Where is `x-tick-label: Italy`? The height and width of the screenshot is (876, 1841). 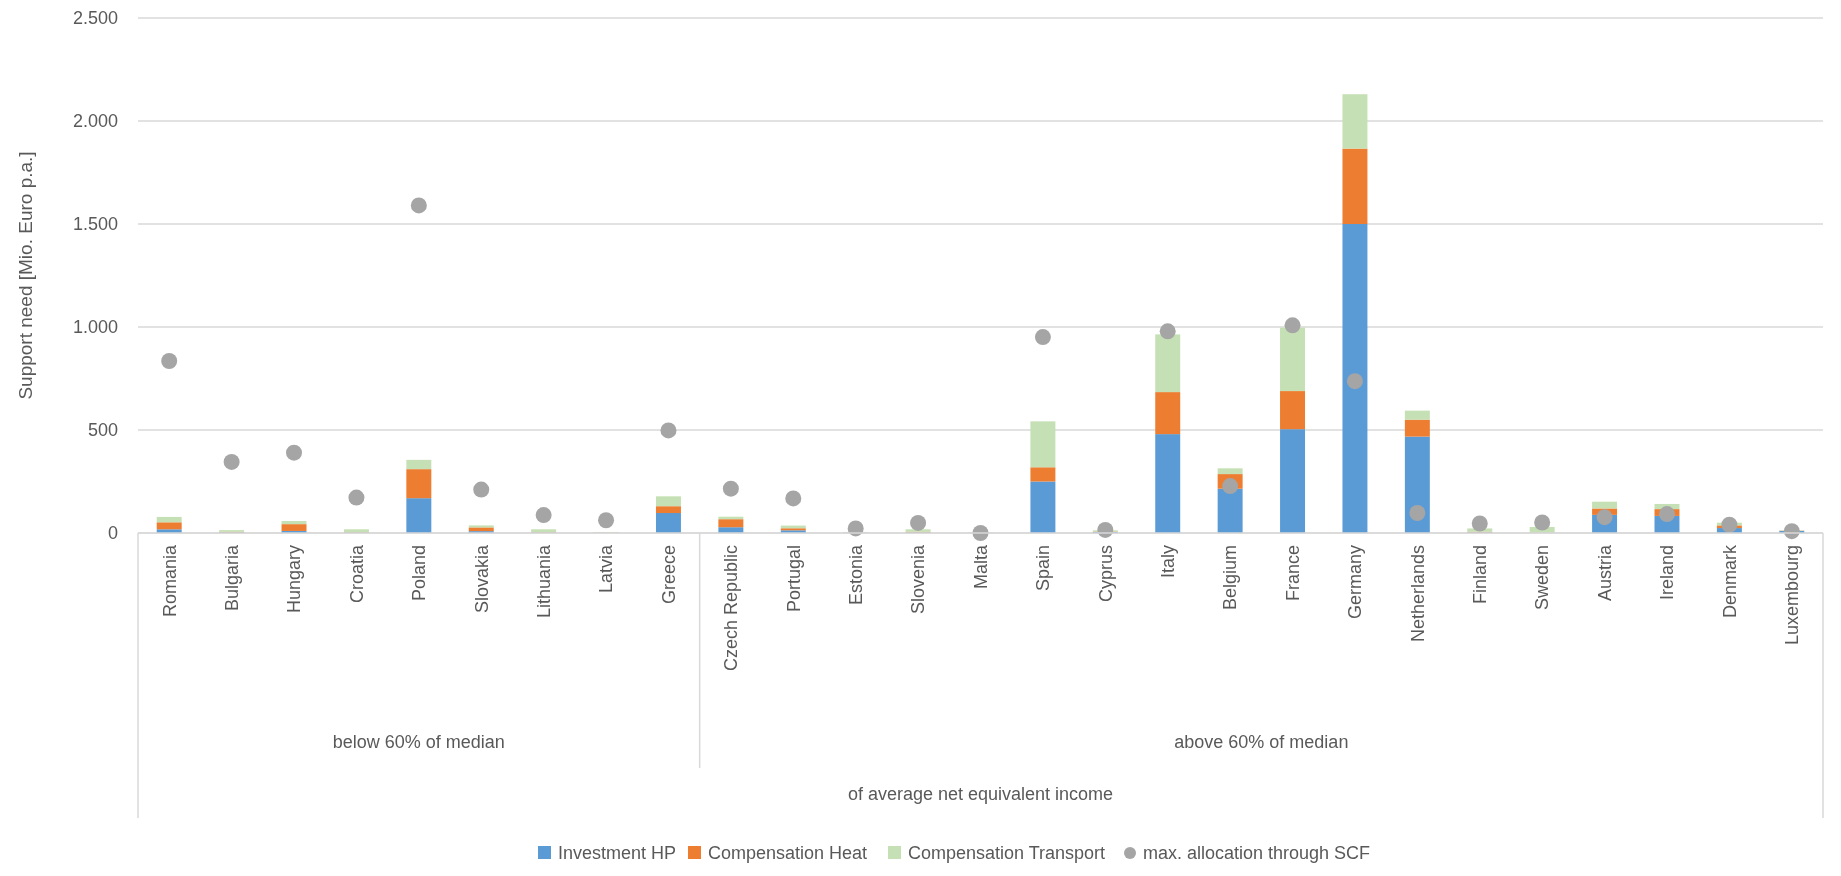
x-tick-label: Italy is located at coordinates (1168, 562).